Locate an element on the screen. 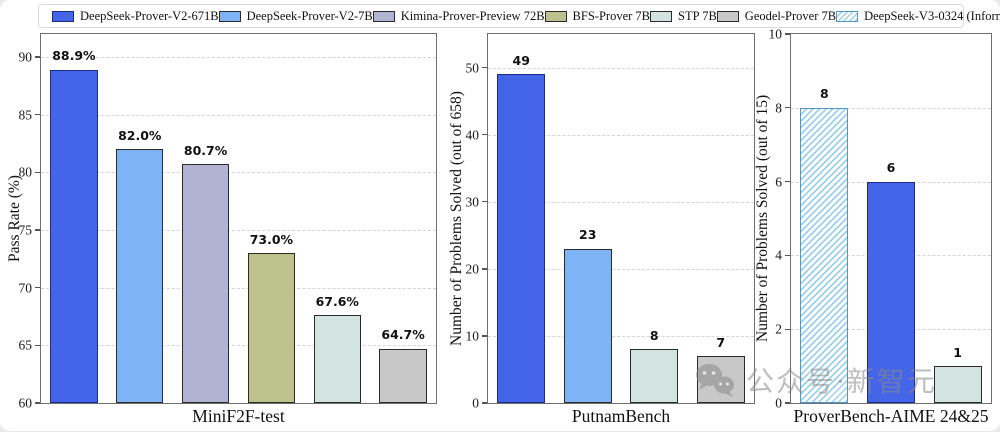 The image size is (1000, 432). legend-item-2: Kimina-Prover-Preview 72B is located at coordinates (458, 16).